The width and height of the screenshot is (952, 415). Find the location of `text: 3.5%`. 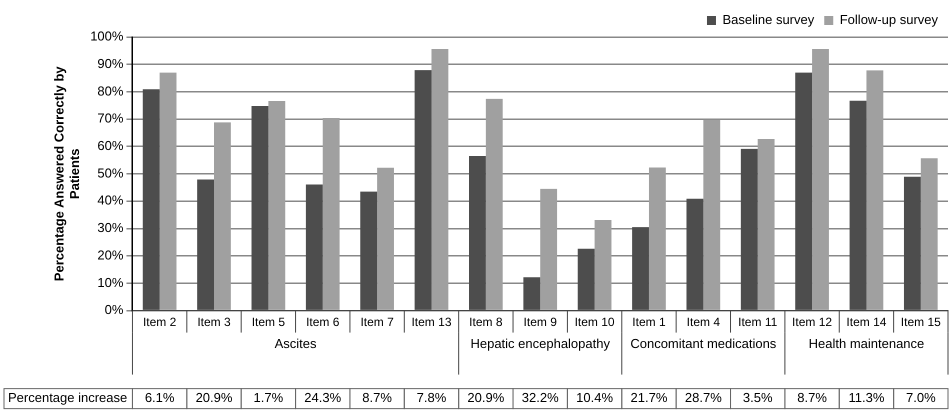

text: 3.5% is located at coordinates (757, 398).